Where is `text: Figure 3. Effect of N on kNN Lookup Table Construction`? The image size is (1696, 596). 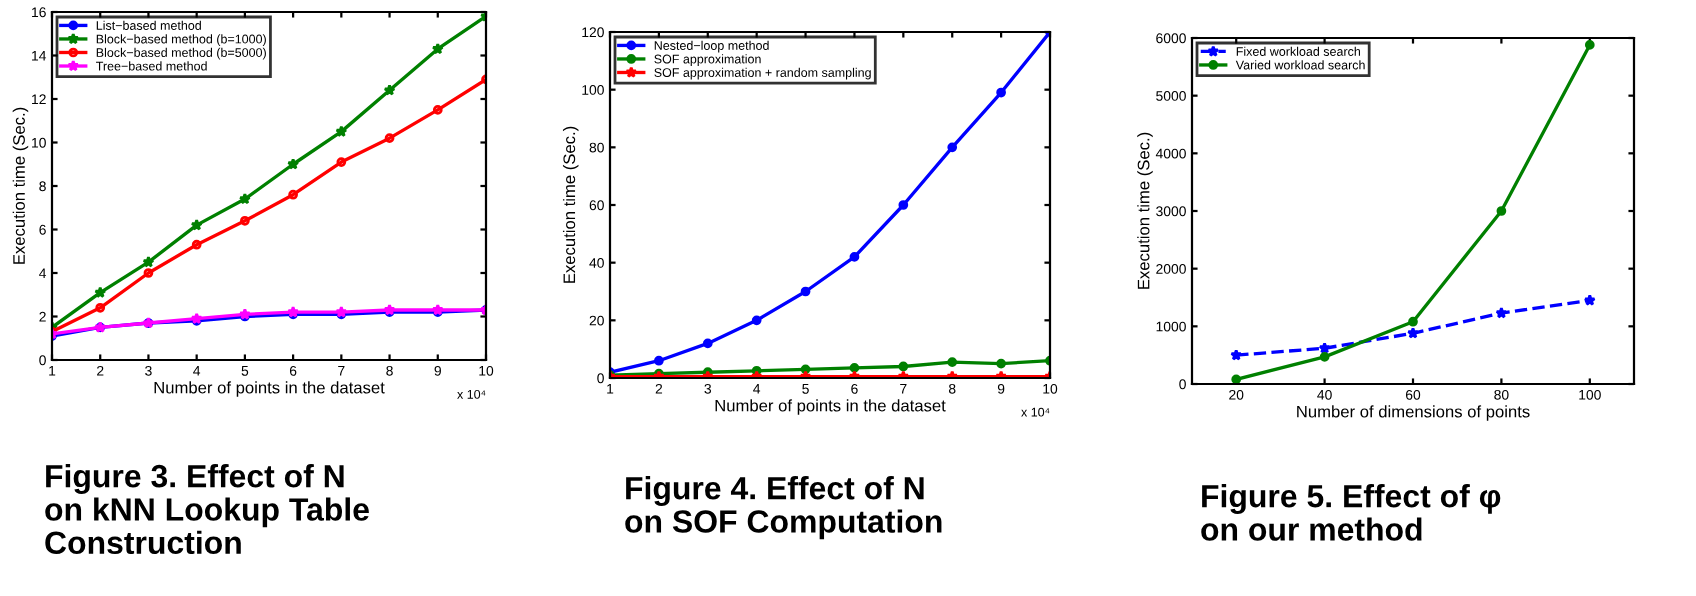 text: Figure 3. Effect of N on kNN Lookup Table Construction is located at coordinates (207, 509).